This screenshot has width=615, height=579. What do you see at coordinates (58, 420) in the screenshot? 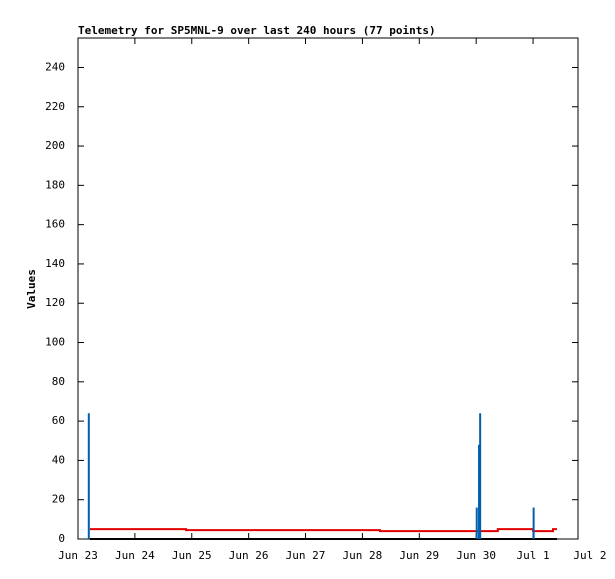
I see `y-tick-label: 60` at bounding box center [58, 420].